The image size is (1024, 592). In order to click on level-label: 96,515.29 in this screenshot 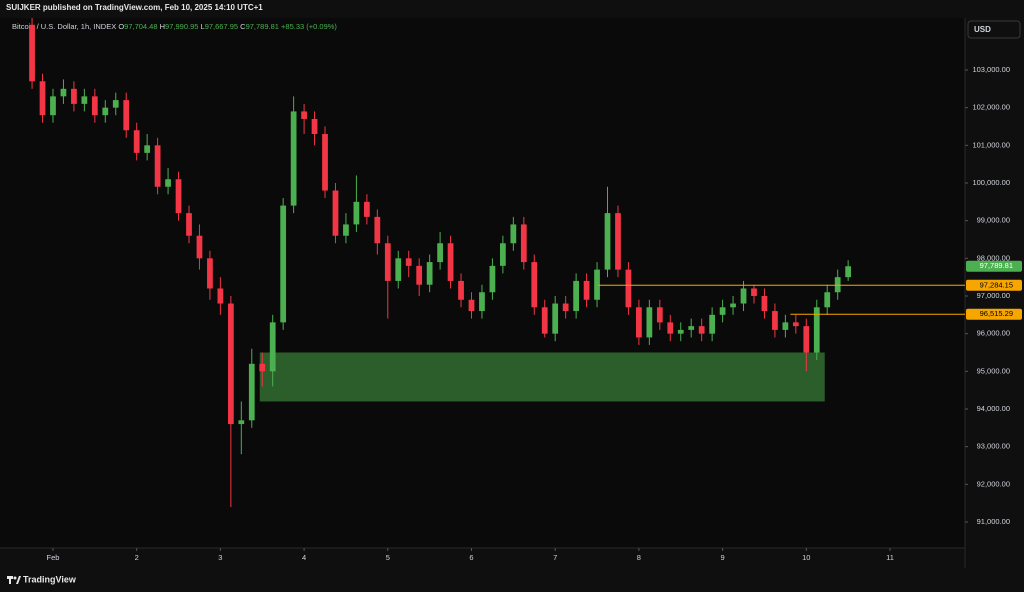, I will do `click(996, 313)`.